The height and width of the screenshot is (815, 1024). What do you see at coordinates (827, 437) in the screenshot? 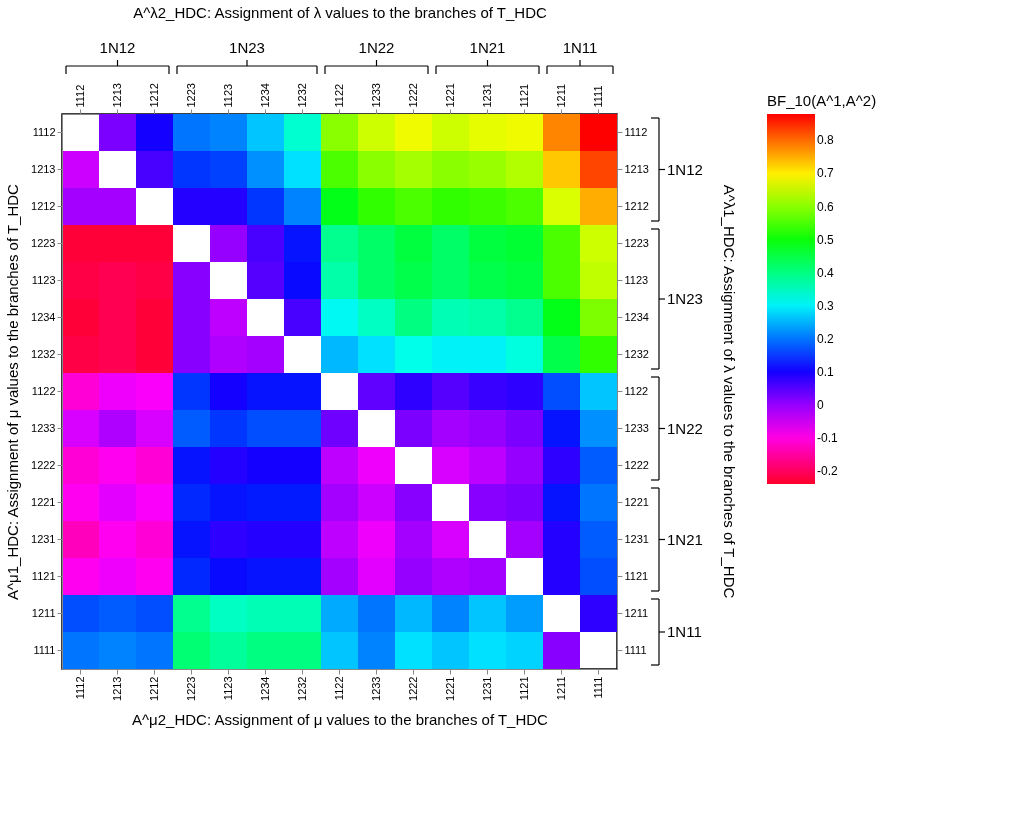
I see `color-bar-label: -0.1` at bounding box center [827, 437].